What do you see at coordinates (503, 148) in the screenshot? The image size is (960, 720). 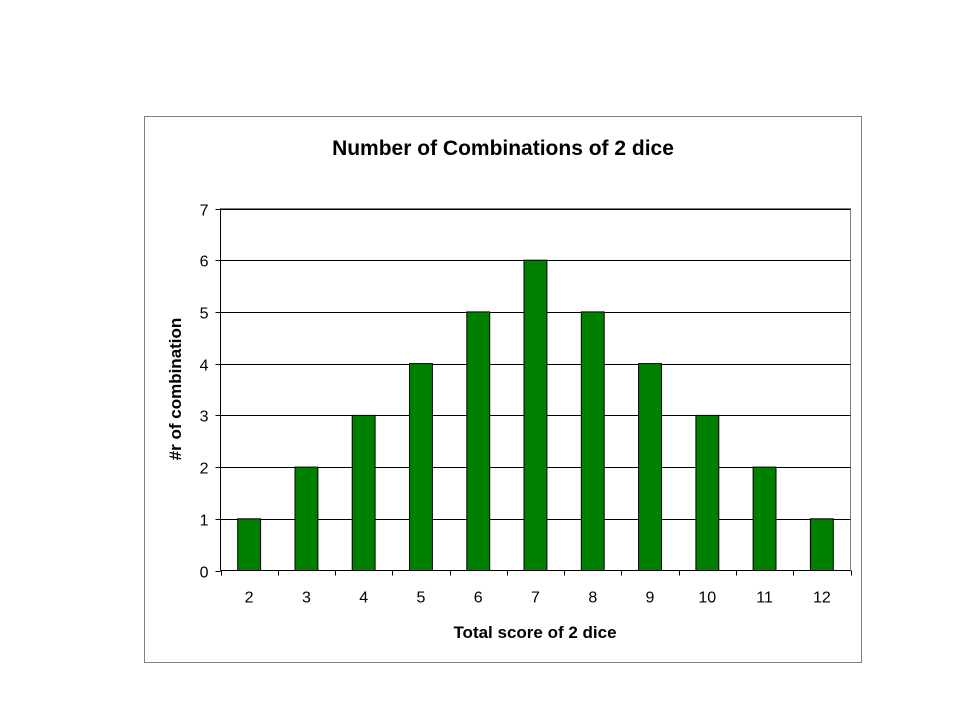 I see `chart-title: Number of Combinations of 2 dice` at bounding box center [503, 148].